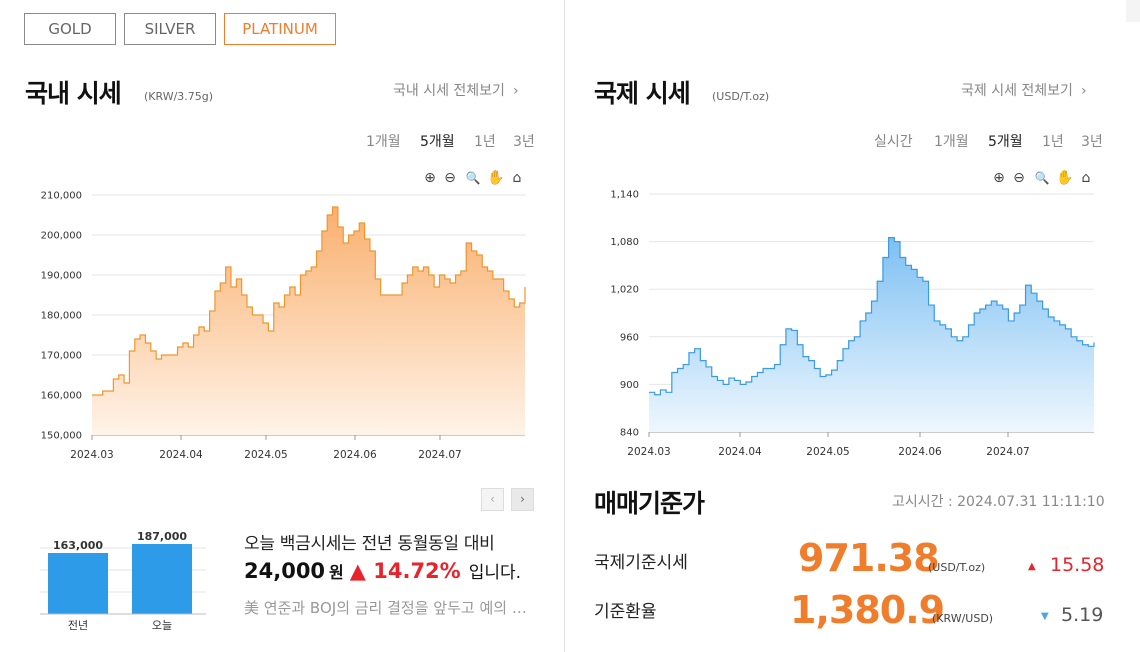  What do you see at coordinates (624, 195) in the screenshot?
I see `y-tick-label: 1,140` at bounding box center [624, 195].